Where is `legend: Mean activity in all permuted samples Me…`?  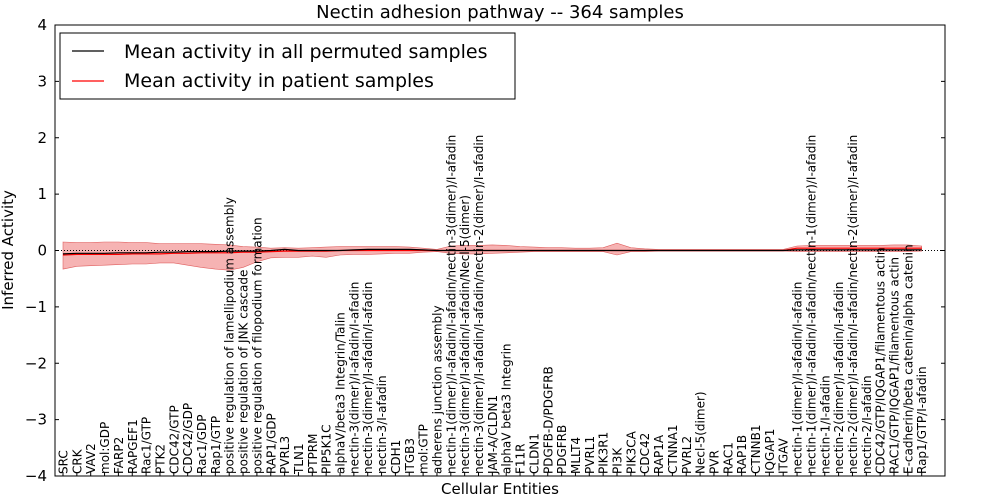 legend: Mean activity in all permuted samples Me… is located at coordinates (287, 66).